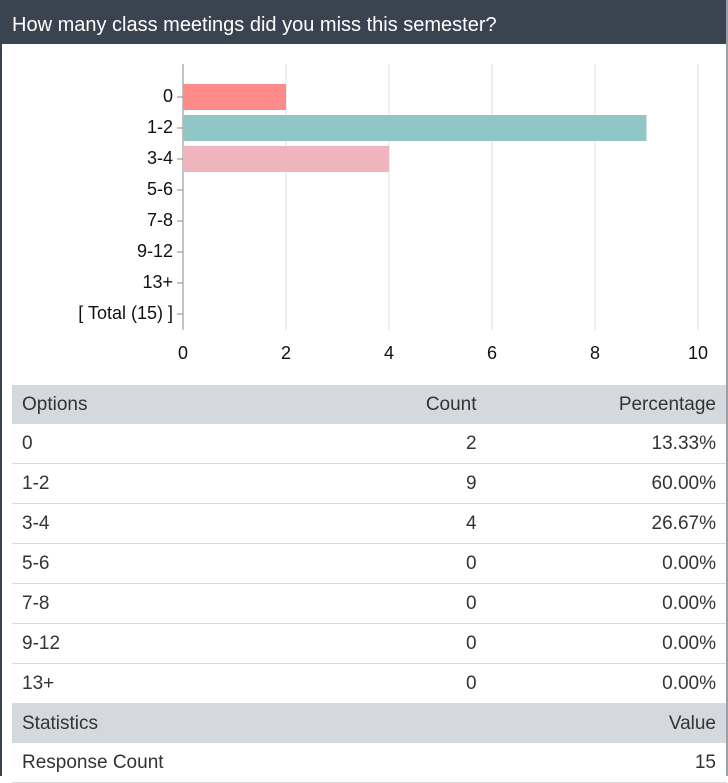 The image size is (728, 783). I want to click on table-cell: Count, so click(414, 404).